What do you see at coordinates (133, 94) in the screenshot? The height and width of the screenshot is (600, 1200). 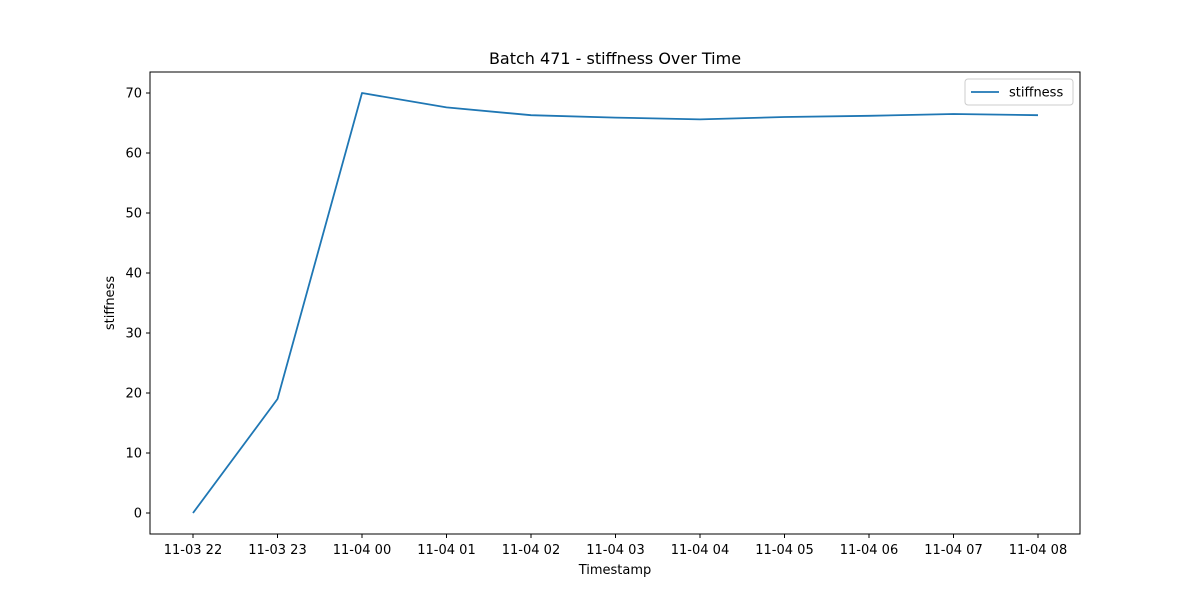 I see `y-tick-label: 70` at bounding box center [133, 94].